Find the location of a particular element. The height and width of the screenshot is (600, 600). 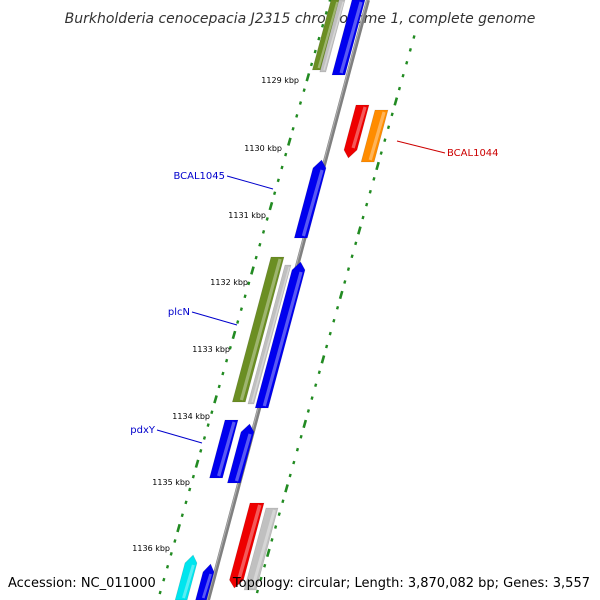

gene-gray-plcn is located at coordinates (269, 334).